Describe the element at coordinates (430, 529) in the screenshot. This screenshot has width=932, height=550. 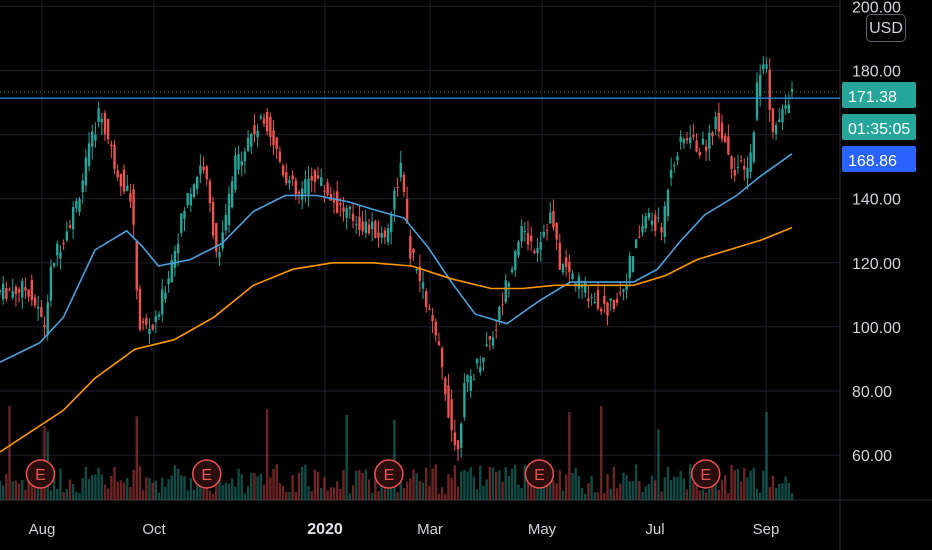
I see `x-tick-label: Mar` at that location.